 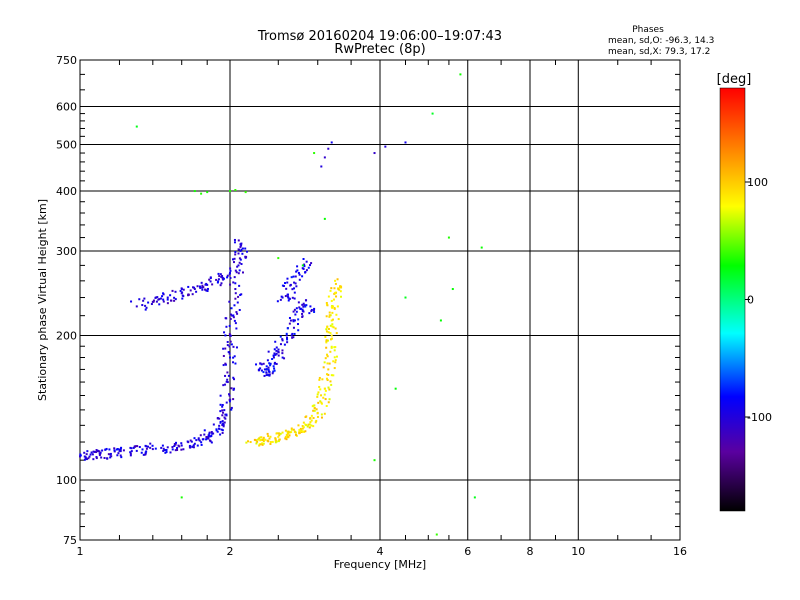 I want to click on x-tick-label: 4, so click(x=380, y=551).